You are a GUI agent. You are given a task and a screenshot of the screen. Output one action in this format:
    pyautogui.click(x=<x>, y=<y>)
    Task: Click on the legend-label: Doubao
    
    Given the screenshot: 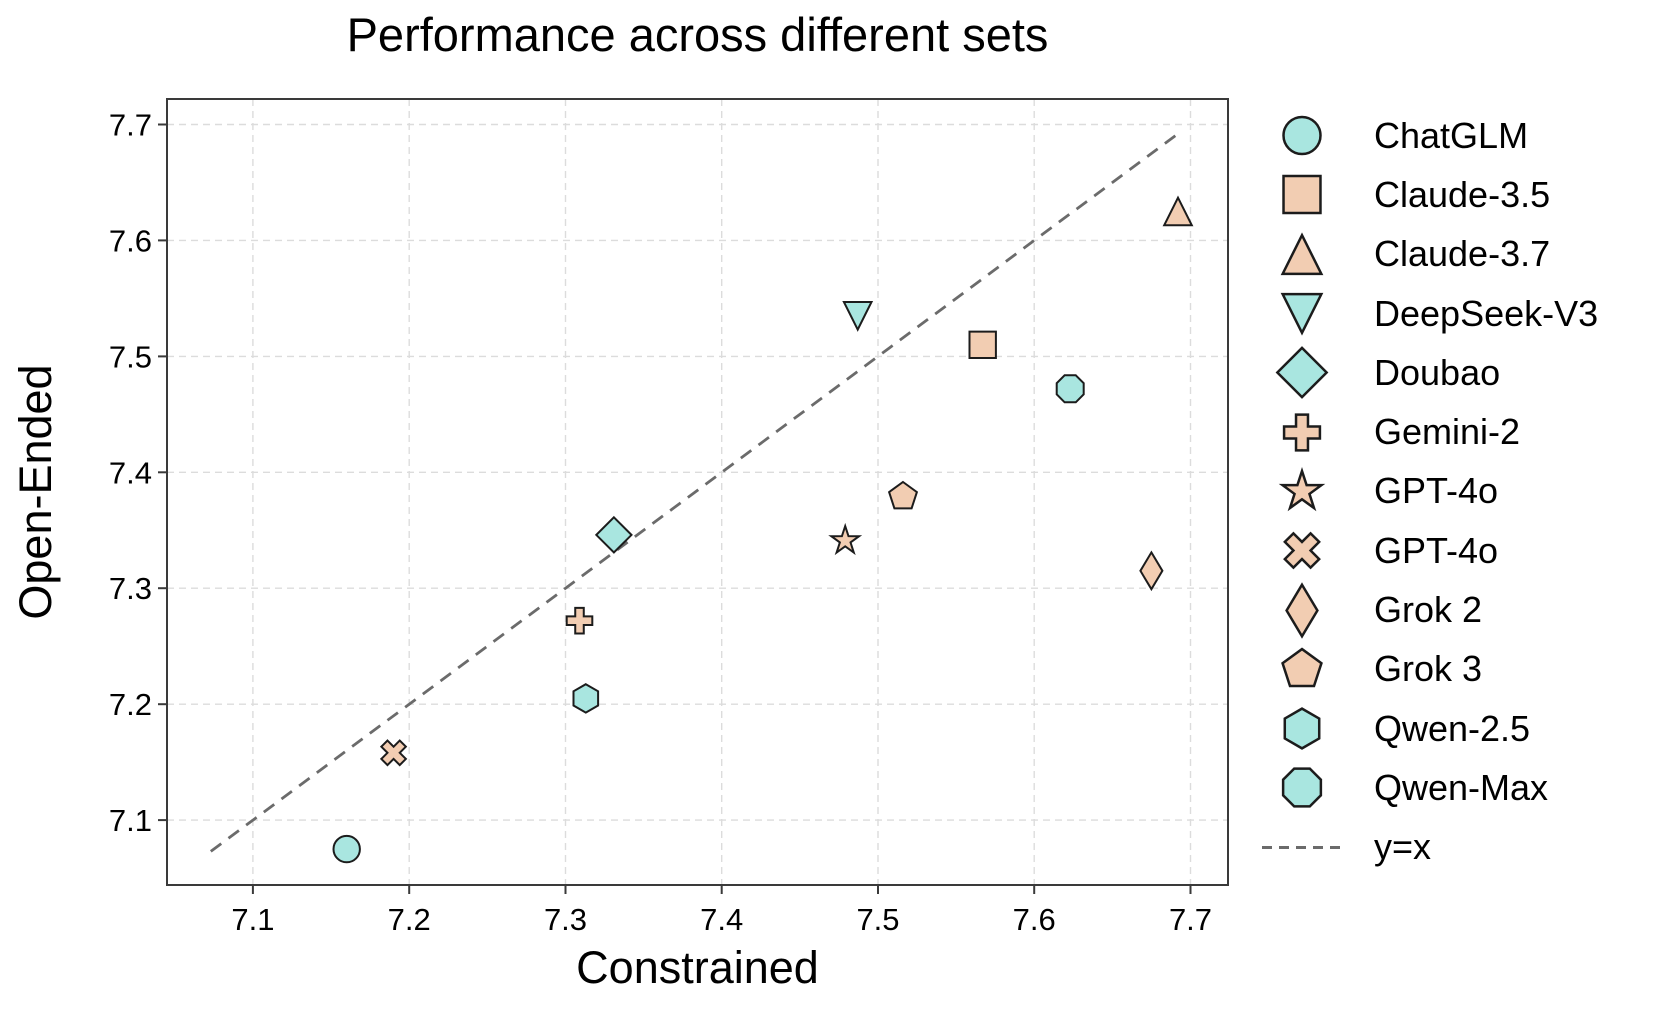 What is the action you would take?
    pyautogui.click(x=1437, y=372)
    